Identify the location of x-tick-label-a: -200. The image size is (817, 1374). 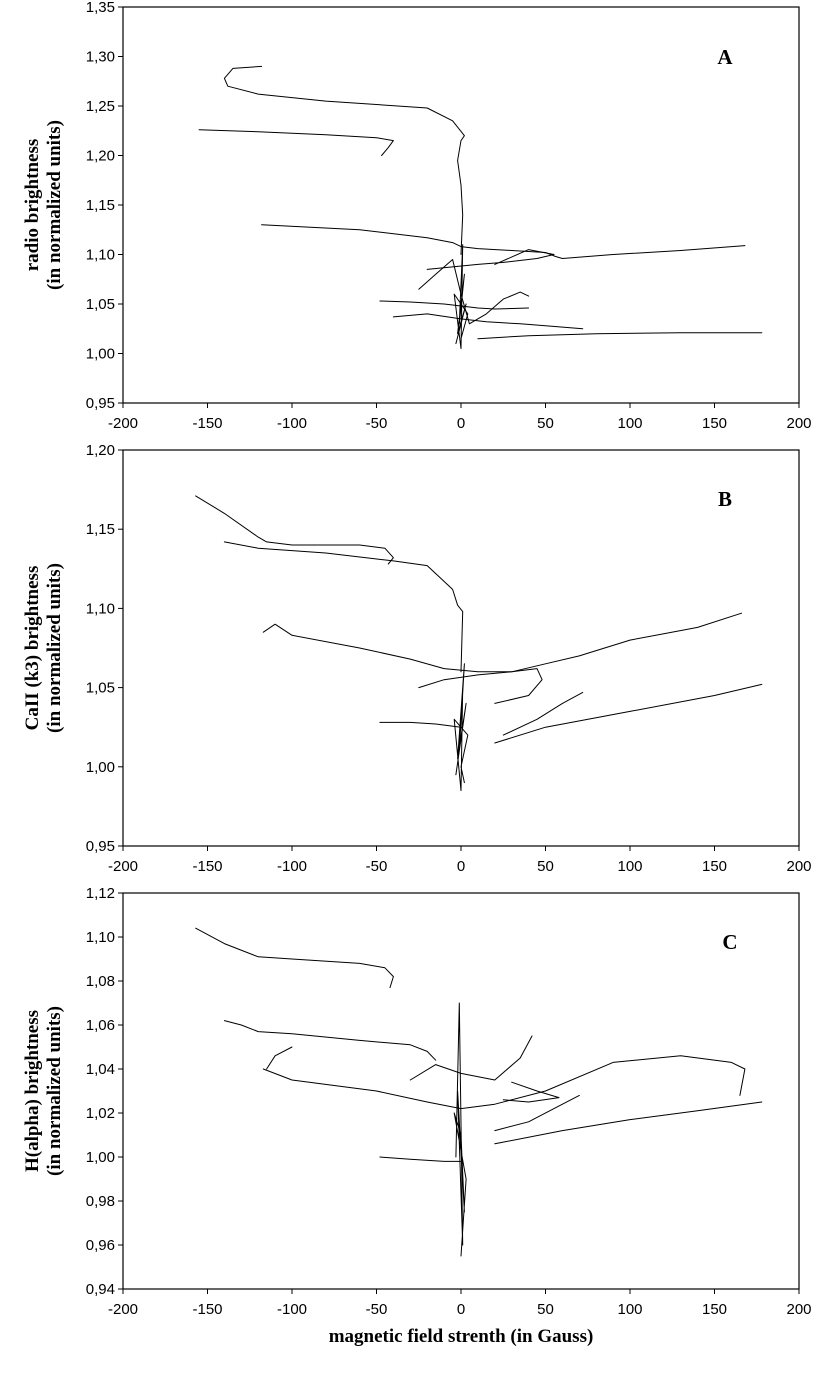
(123, 423).